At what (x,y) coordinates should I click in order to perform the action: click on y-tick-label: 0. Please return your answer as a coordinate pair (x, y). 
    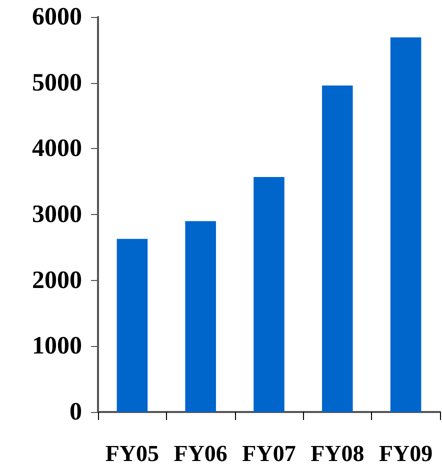
    Looking at the image, I should click on (76, 412).